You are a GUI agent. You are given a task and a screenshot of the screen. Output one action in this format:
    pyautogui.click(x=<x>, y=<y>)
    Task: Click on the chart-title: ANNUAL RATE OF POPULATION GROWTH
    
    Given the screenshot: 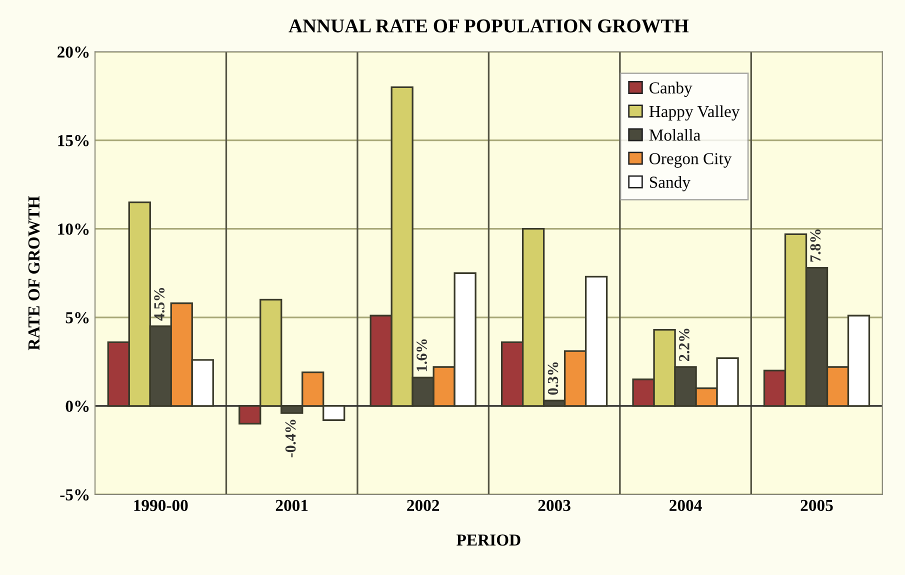 What is the action you would take?
    pyautogui.click(x=488, y=26)
    